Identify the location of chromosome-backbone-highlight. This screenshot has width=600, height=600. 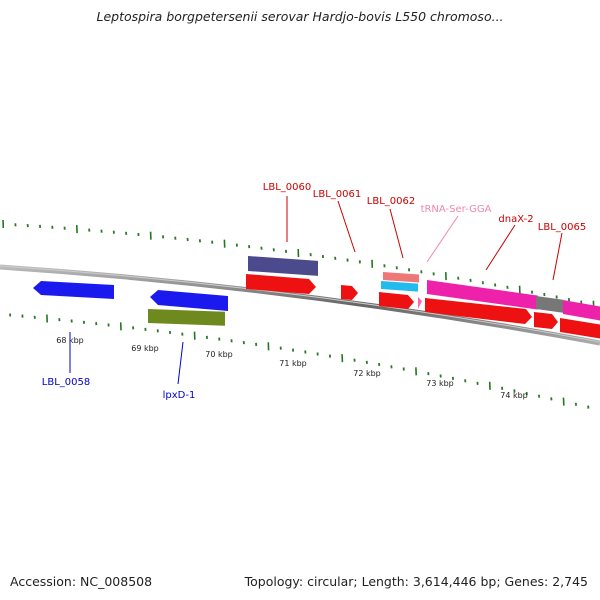
(300, 304).